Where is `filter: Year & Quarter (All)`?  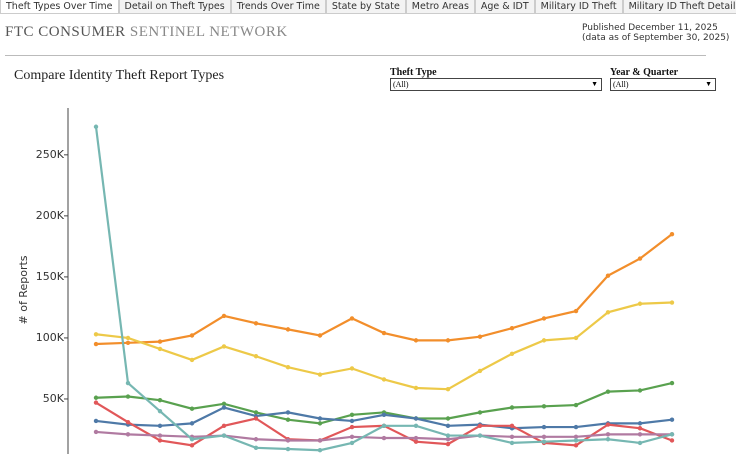
filter: Year & Quarter (All) is located at coordinates (663, 79).